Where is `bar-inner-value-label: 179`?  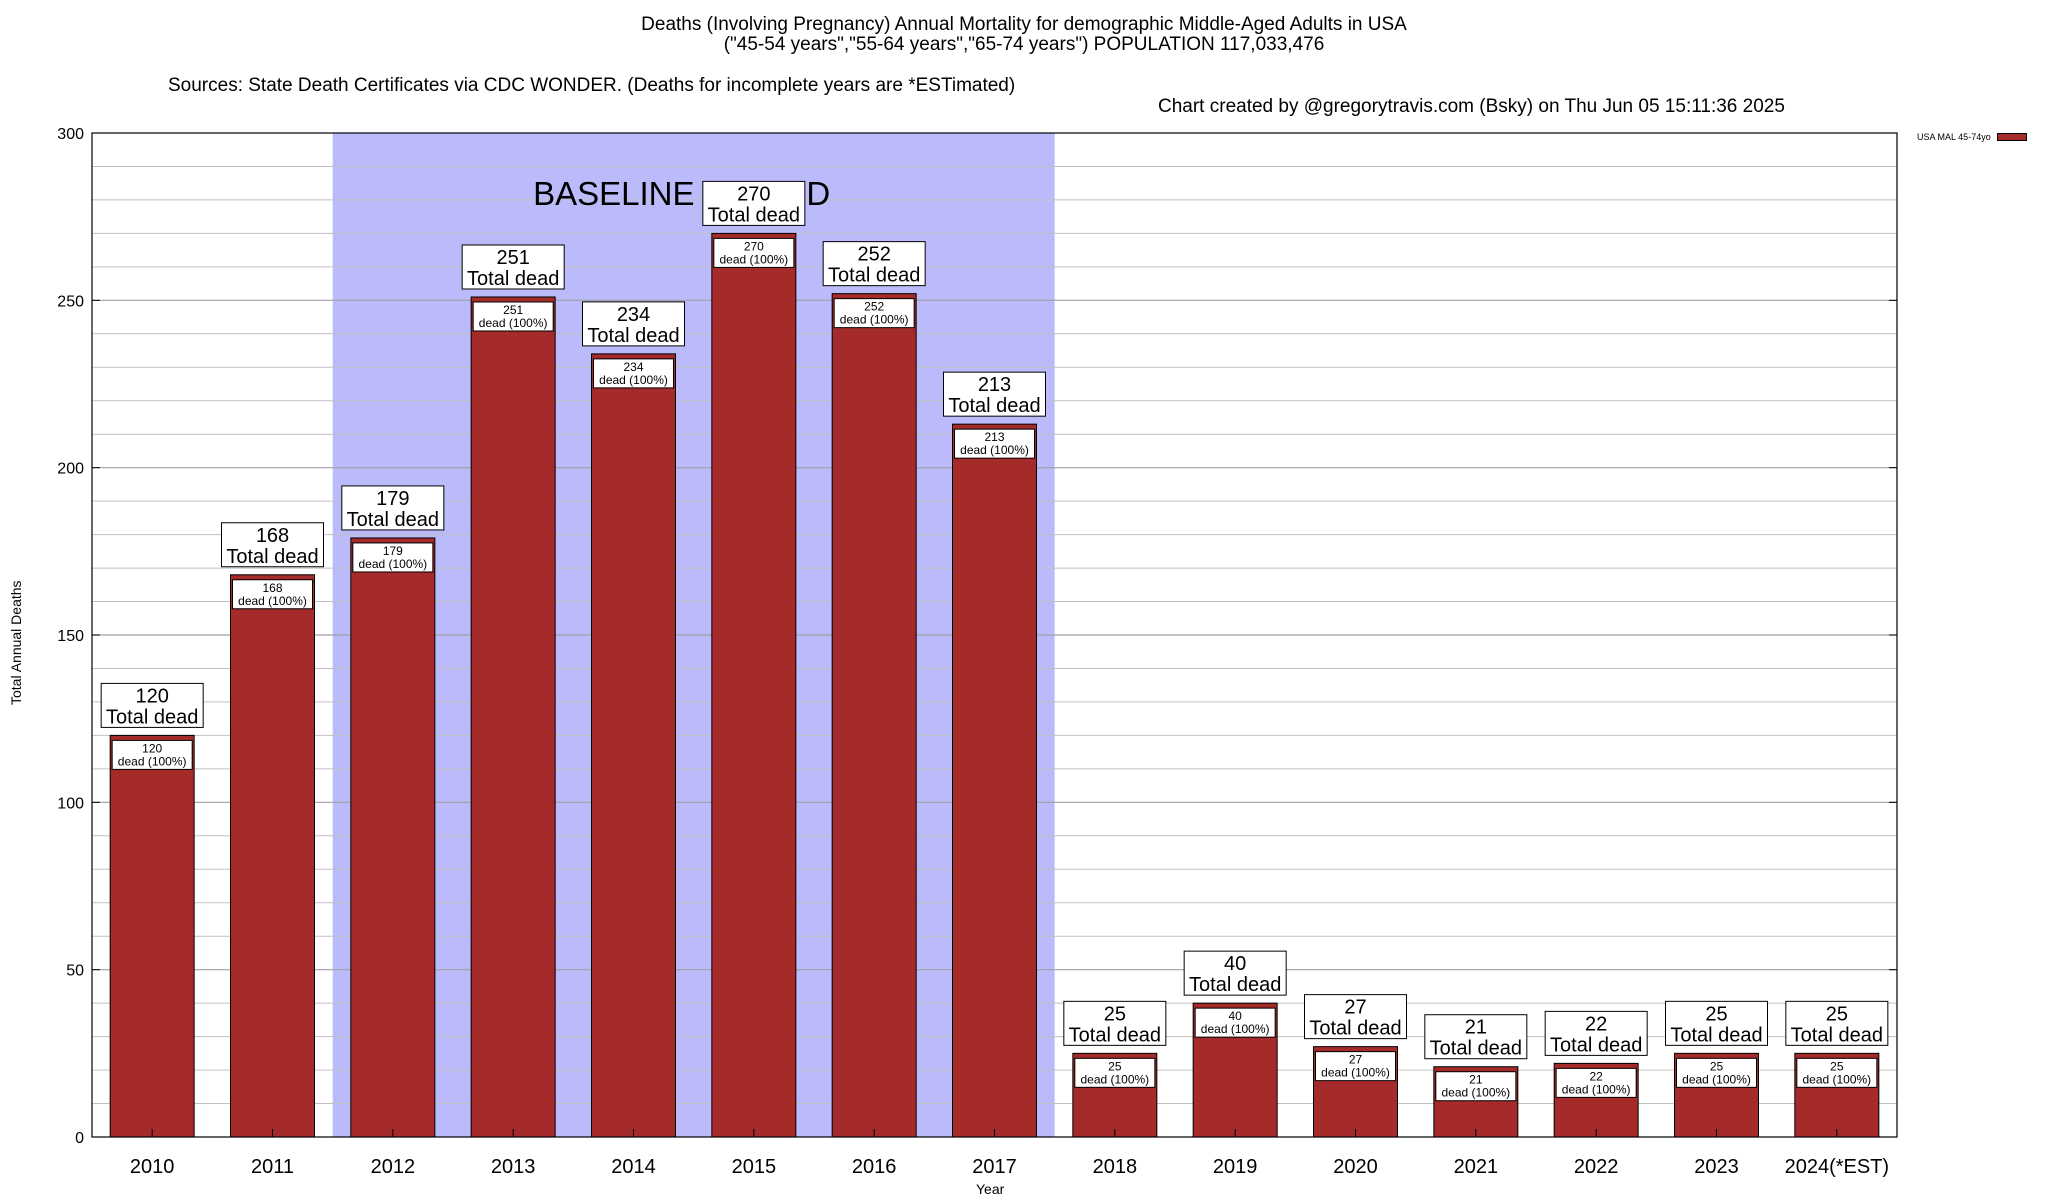 bar-inner-value-label: 179 is located at coordinates (393, 551).